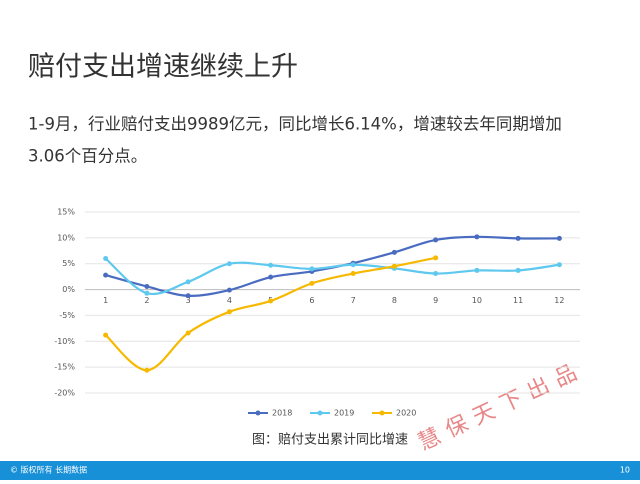  Describe the element at coordinates (87, 156) in the screenshot. I see `body-line: 3.06个百分点。` at that location.